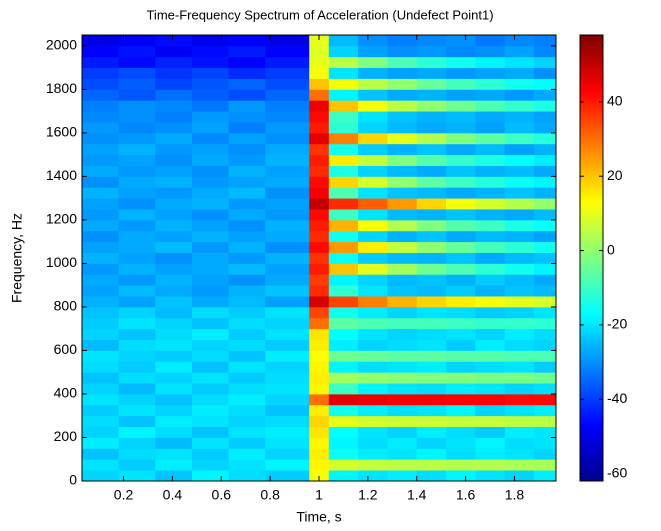 Image resolution: width=661 pixels, height=531 pixels. What do you see at coordinates (466, 495) in the screenshot?
I see `x-tick-label: 1.6` at bounding box center [466, 495].